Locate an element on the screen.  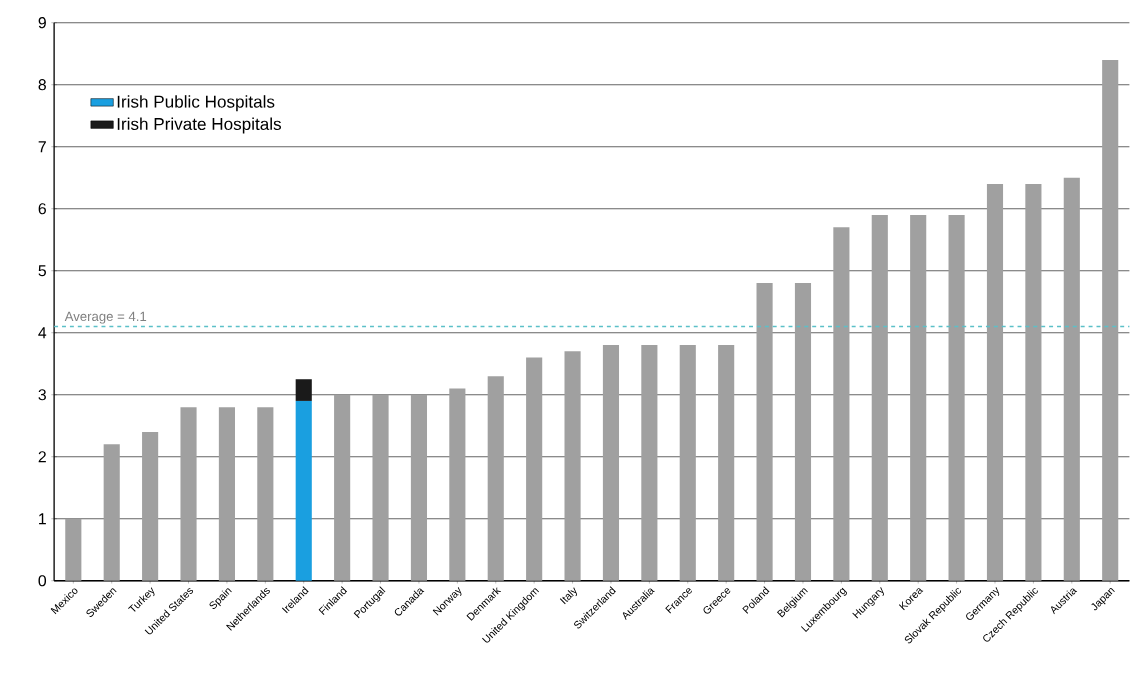
legend-label: Irish Private Hospitals is located at coordinates (199, 125).